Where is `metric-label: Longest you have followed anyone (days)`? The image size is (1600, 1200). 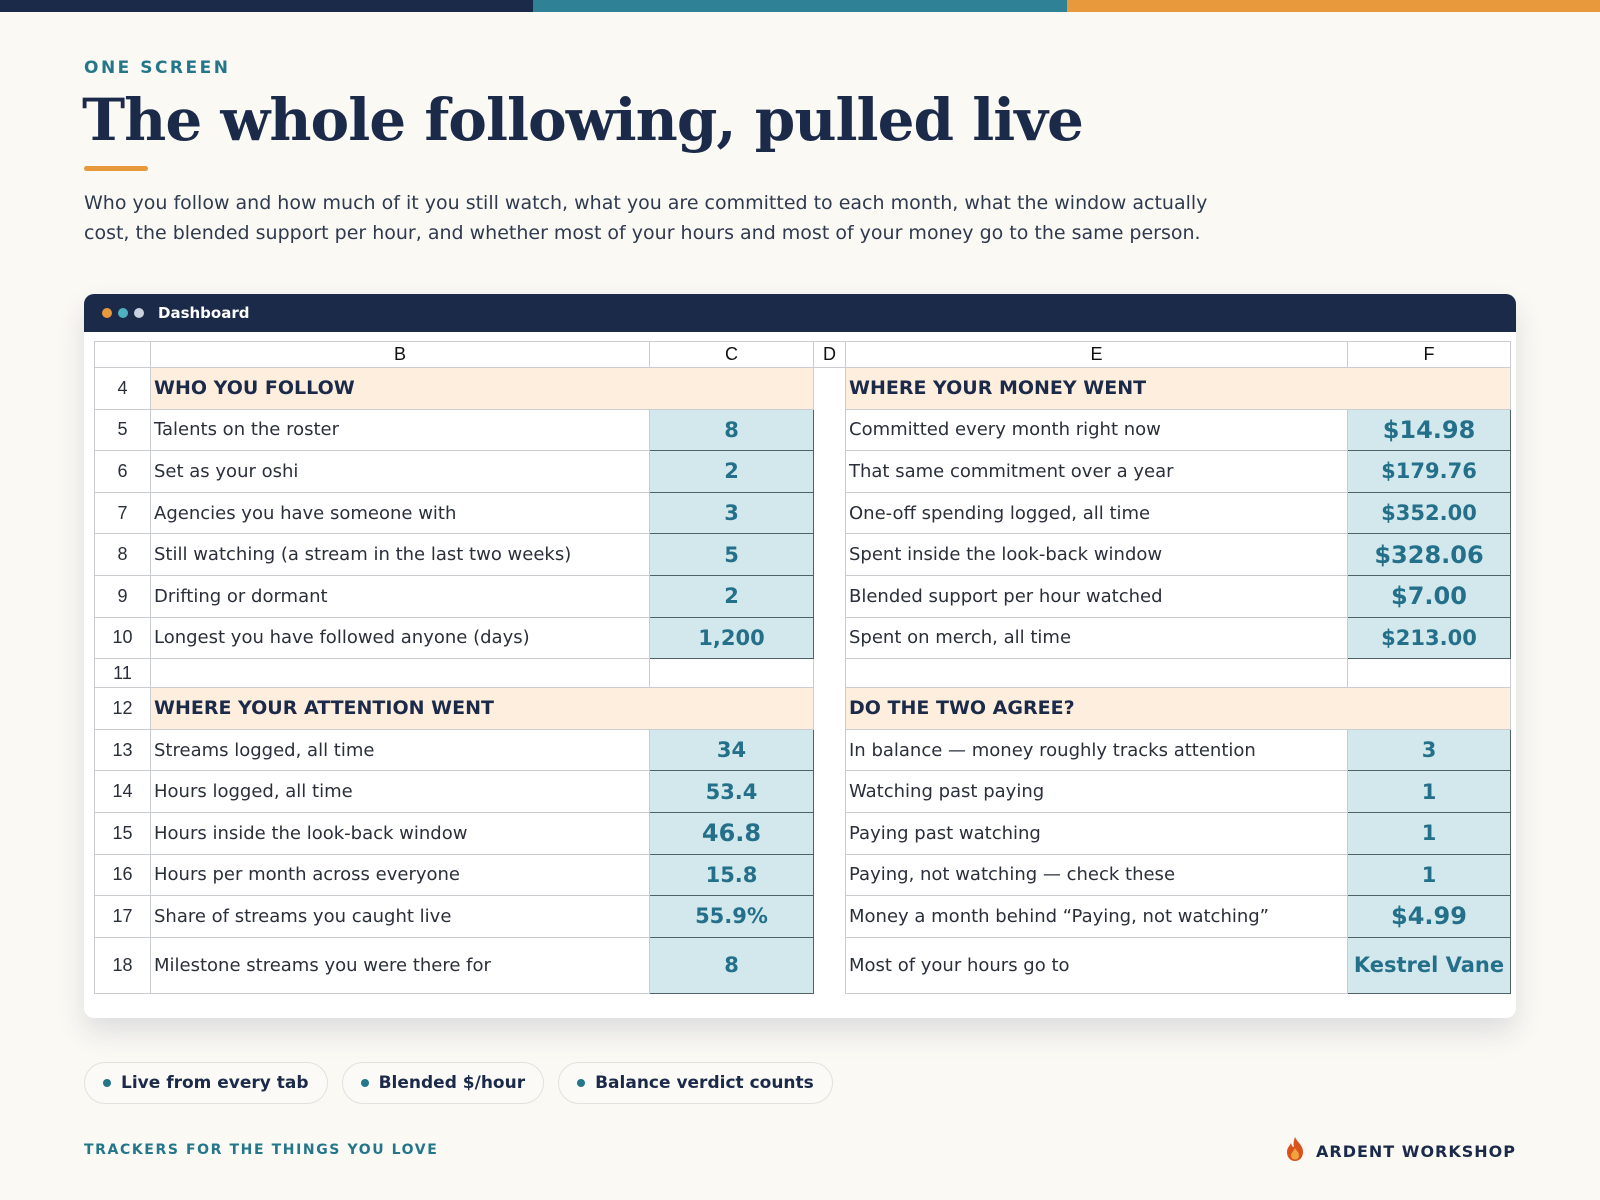 metric-label: Longest you have followed anyone (days) is located at coordinates (400, 638).